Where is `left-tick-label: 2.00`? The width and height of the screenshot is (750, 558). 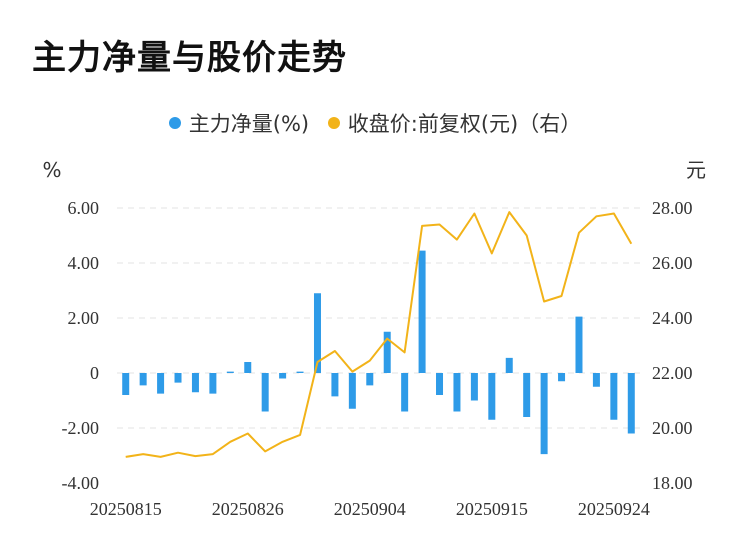
left-tick-label: 2.00 is located at coordinates (84, 318).